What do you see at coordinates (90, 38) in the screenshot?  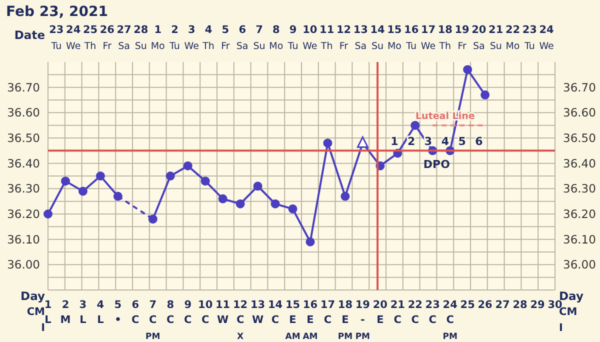 I see `text: 25 Th` at bounding box center [90, 38].